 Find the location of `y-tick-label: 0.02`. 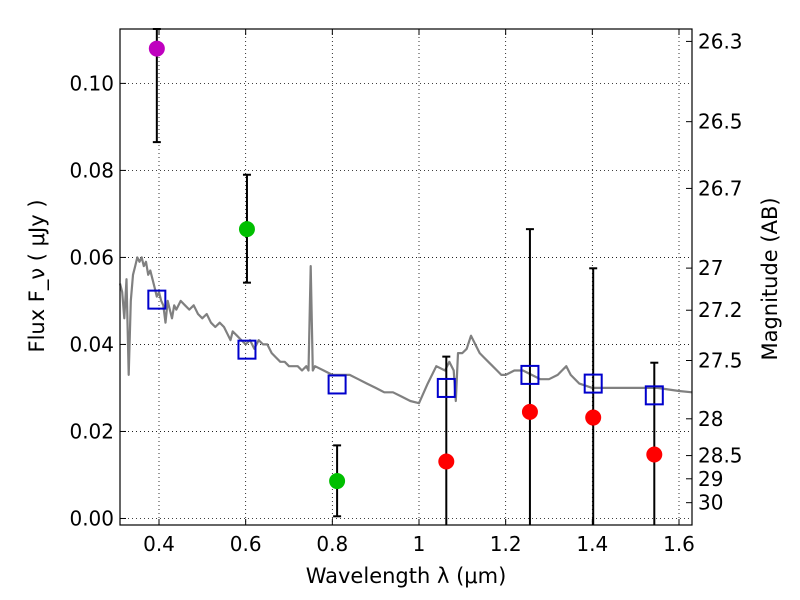

y-tick-label: 0.02 is located at coordinates (91, 431).